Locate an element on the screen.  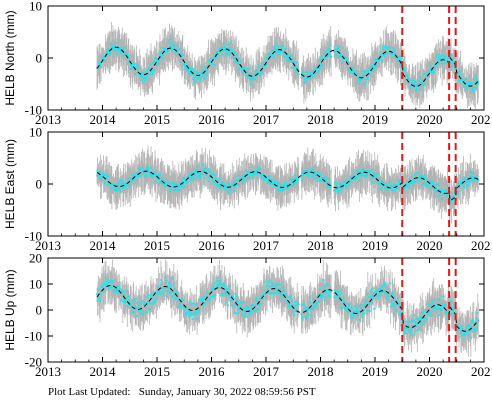
x-tick-label: 2014 is located at coordinates (103, 245).